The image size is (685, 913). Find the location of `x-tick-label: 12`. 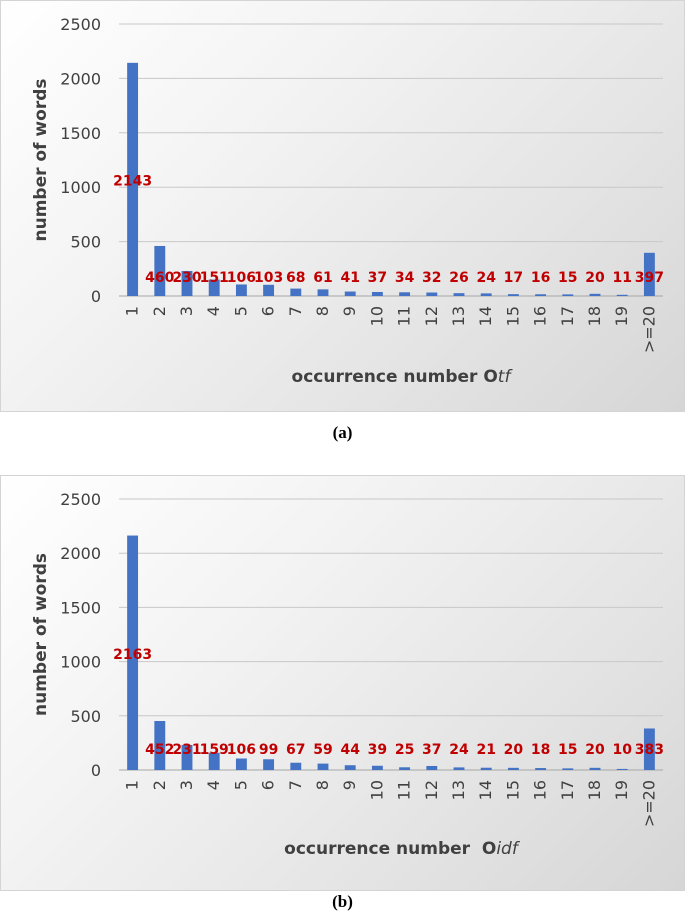

x-tick-label: 12 is located at coordinates (431, 316).